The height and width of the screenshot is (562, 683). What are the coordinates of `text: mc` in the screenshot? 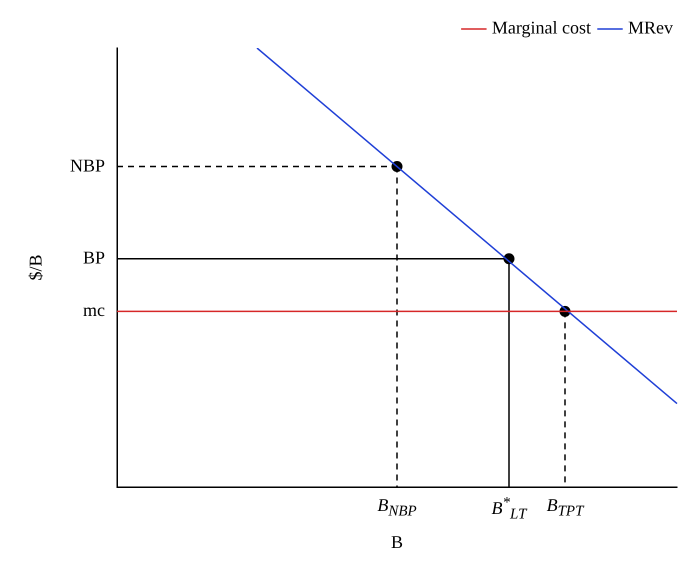 It's located at (94, 310).